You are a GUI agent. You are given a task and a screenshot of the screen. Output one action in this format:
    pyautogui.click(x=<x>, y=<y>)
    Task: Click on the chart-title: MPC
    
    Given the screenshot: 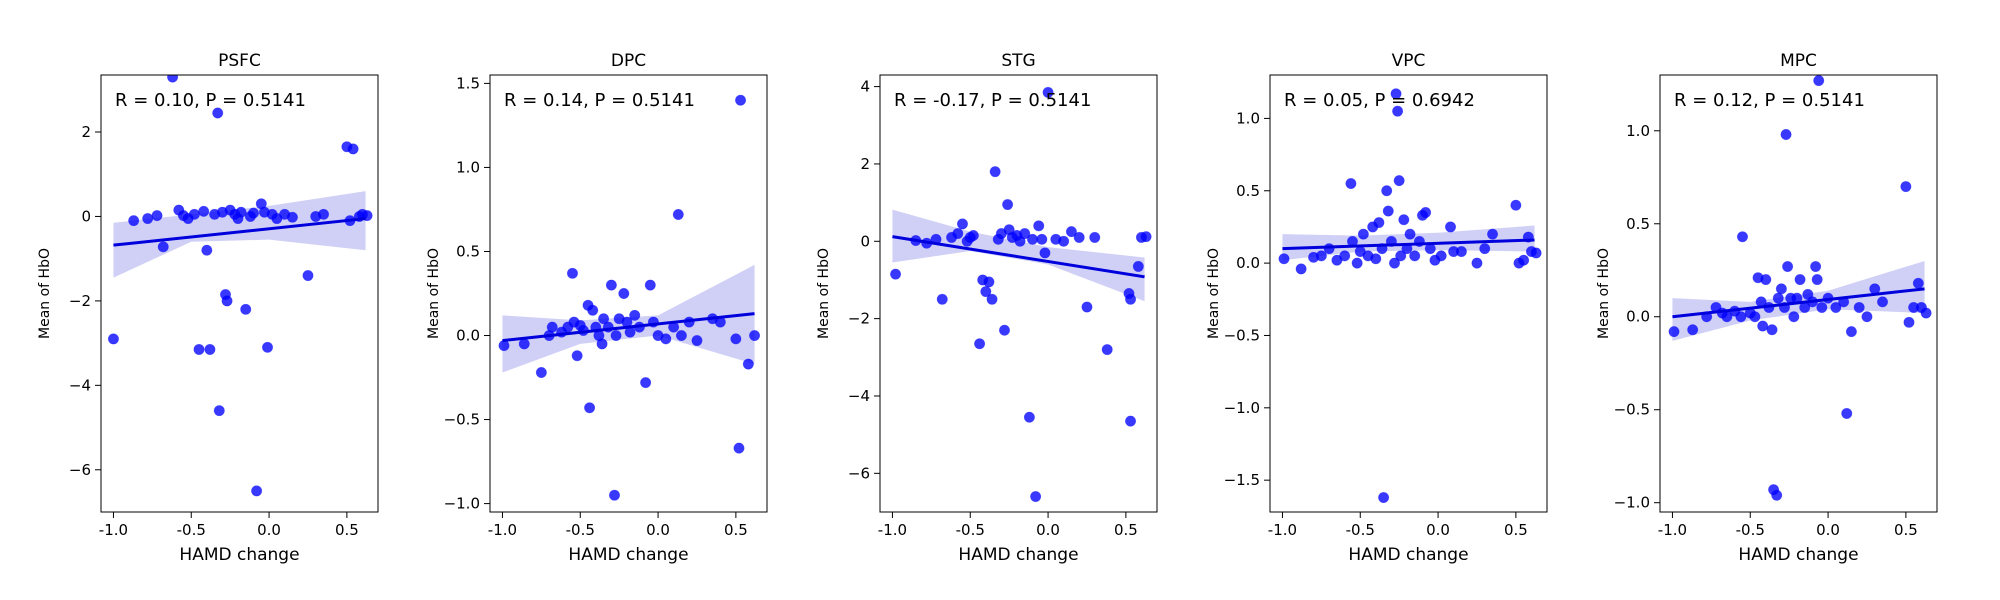 What is the action you would take?
    pyautogui.click(x=1798, y=61)
    